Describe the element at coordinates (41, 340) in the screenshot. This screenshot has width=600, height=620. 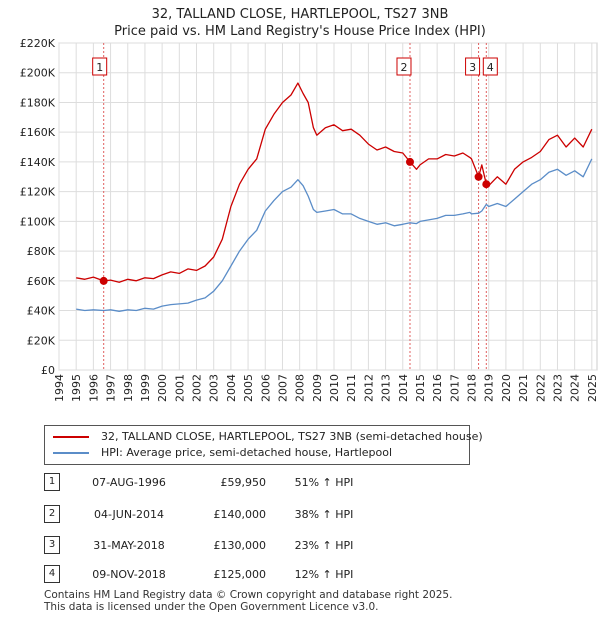
I see `y-tick-label: £20K` at that location.